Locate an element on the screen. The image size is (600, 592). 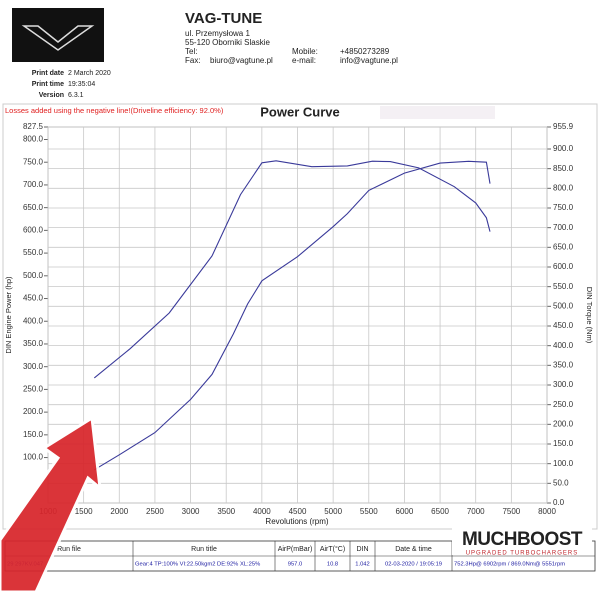
print-date: 2 March 2020 is located at coordinates (89, 73).